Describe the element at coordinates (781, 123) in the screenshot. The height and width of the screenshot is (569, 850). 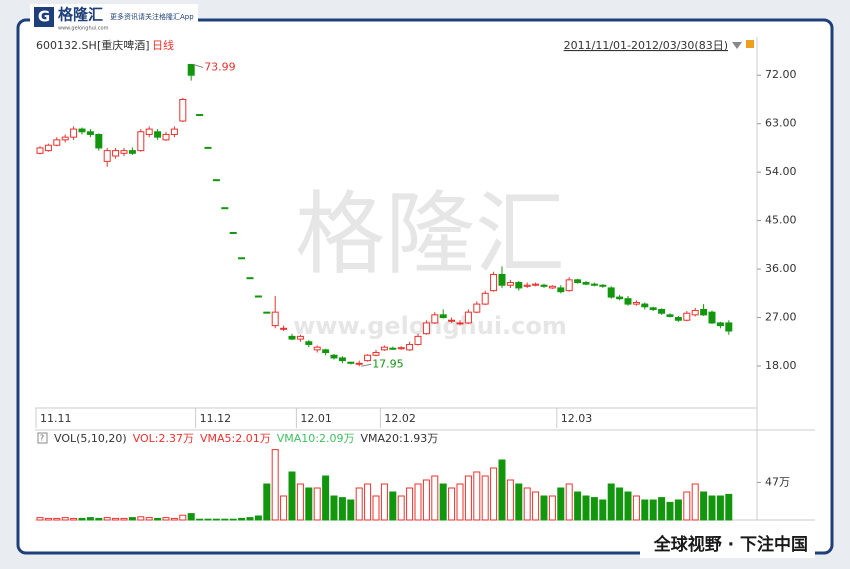
I see `y-tick-label: 63.00` at that location.